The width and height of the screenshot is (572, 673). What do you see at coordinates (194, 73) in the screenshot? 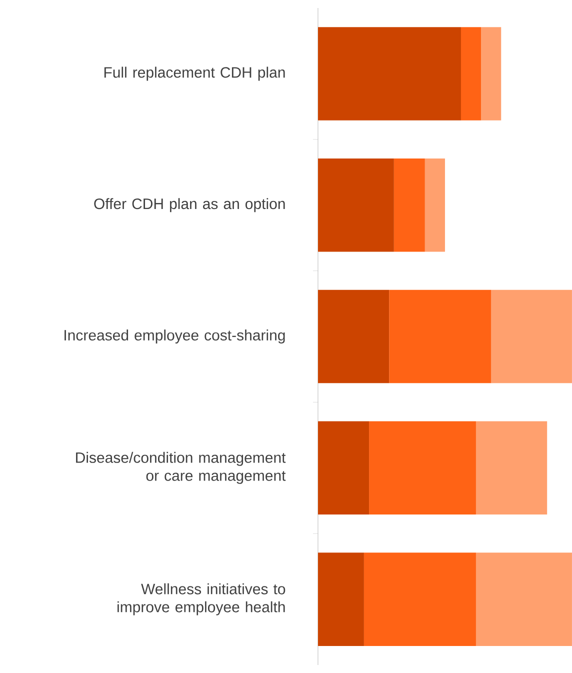
I see `y-tick-label: Full replacement CDH plan` at bounding box center [194, 73].